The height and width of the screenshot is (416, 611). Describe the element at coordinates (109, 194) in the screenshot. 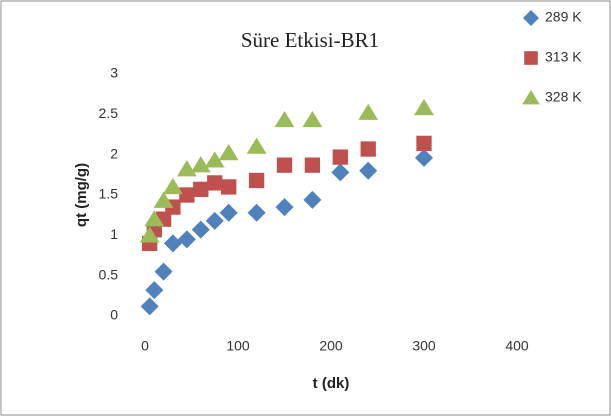

I see `y-tick-label: 1.5` at that location.